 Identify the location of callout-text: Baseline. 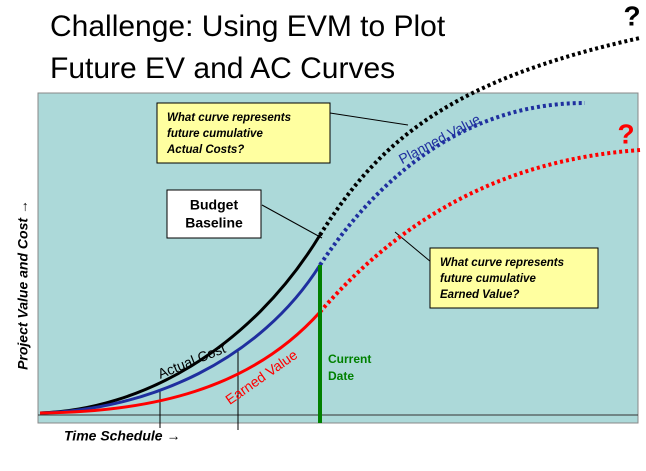
(214, 223).